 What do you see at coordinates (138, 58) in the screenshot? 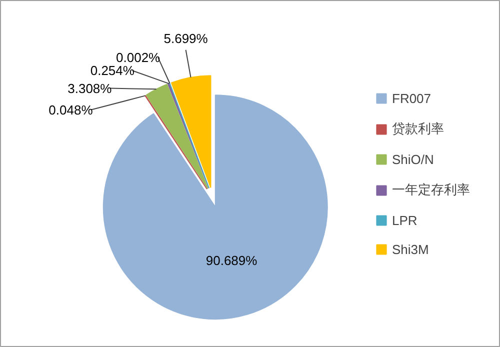
I see `data-label: 0.002%` at bounding box center [138, 58].